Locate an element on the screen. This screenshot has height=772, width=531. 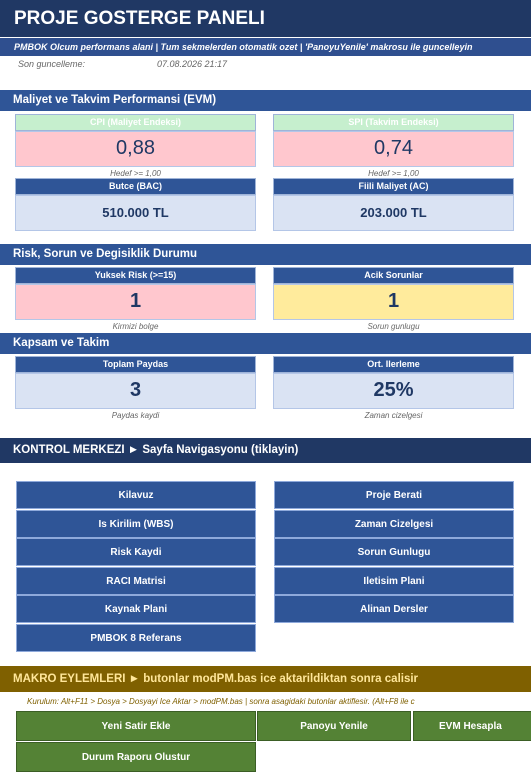
card-header: Toplam Paydas is located at coordinates (135, 364).